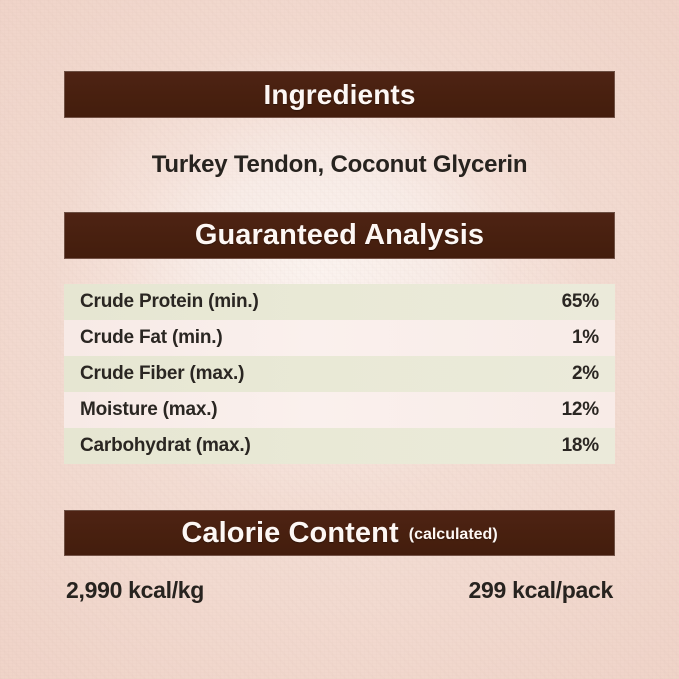 This screenshot has height=679, width=679. What do you see at coordinates (339, 410) in the screenshot?
I see `table-row: Moisture (max.) 12%` at bounding box center [339, 410].